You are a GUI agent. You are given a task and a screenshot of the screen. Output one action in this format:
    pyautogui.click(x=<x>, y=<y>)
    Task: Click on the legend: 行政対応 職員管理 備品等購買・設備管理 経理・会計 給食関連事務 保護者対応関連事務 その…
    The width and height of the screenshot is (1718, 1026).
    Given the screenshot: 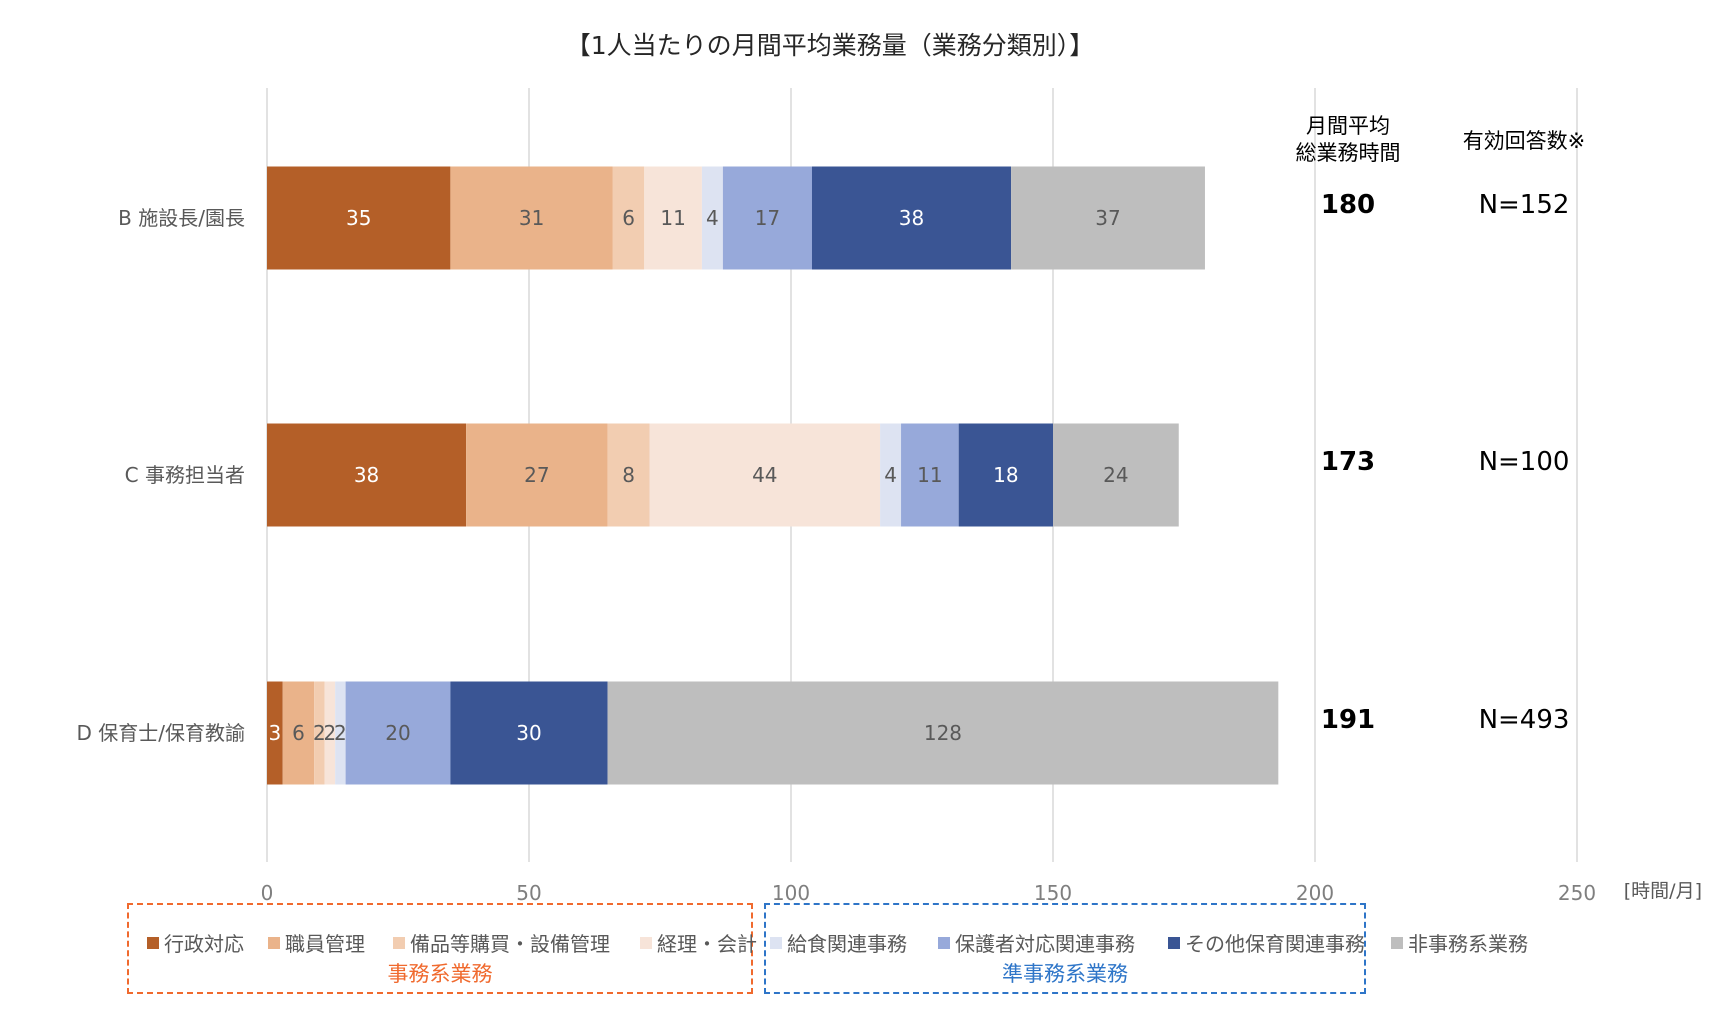 What is the action you would take?
    pyautogui.click(x=859, y=943)
    